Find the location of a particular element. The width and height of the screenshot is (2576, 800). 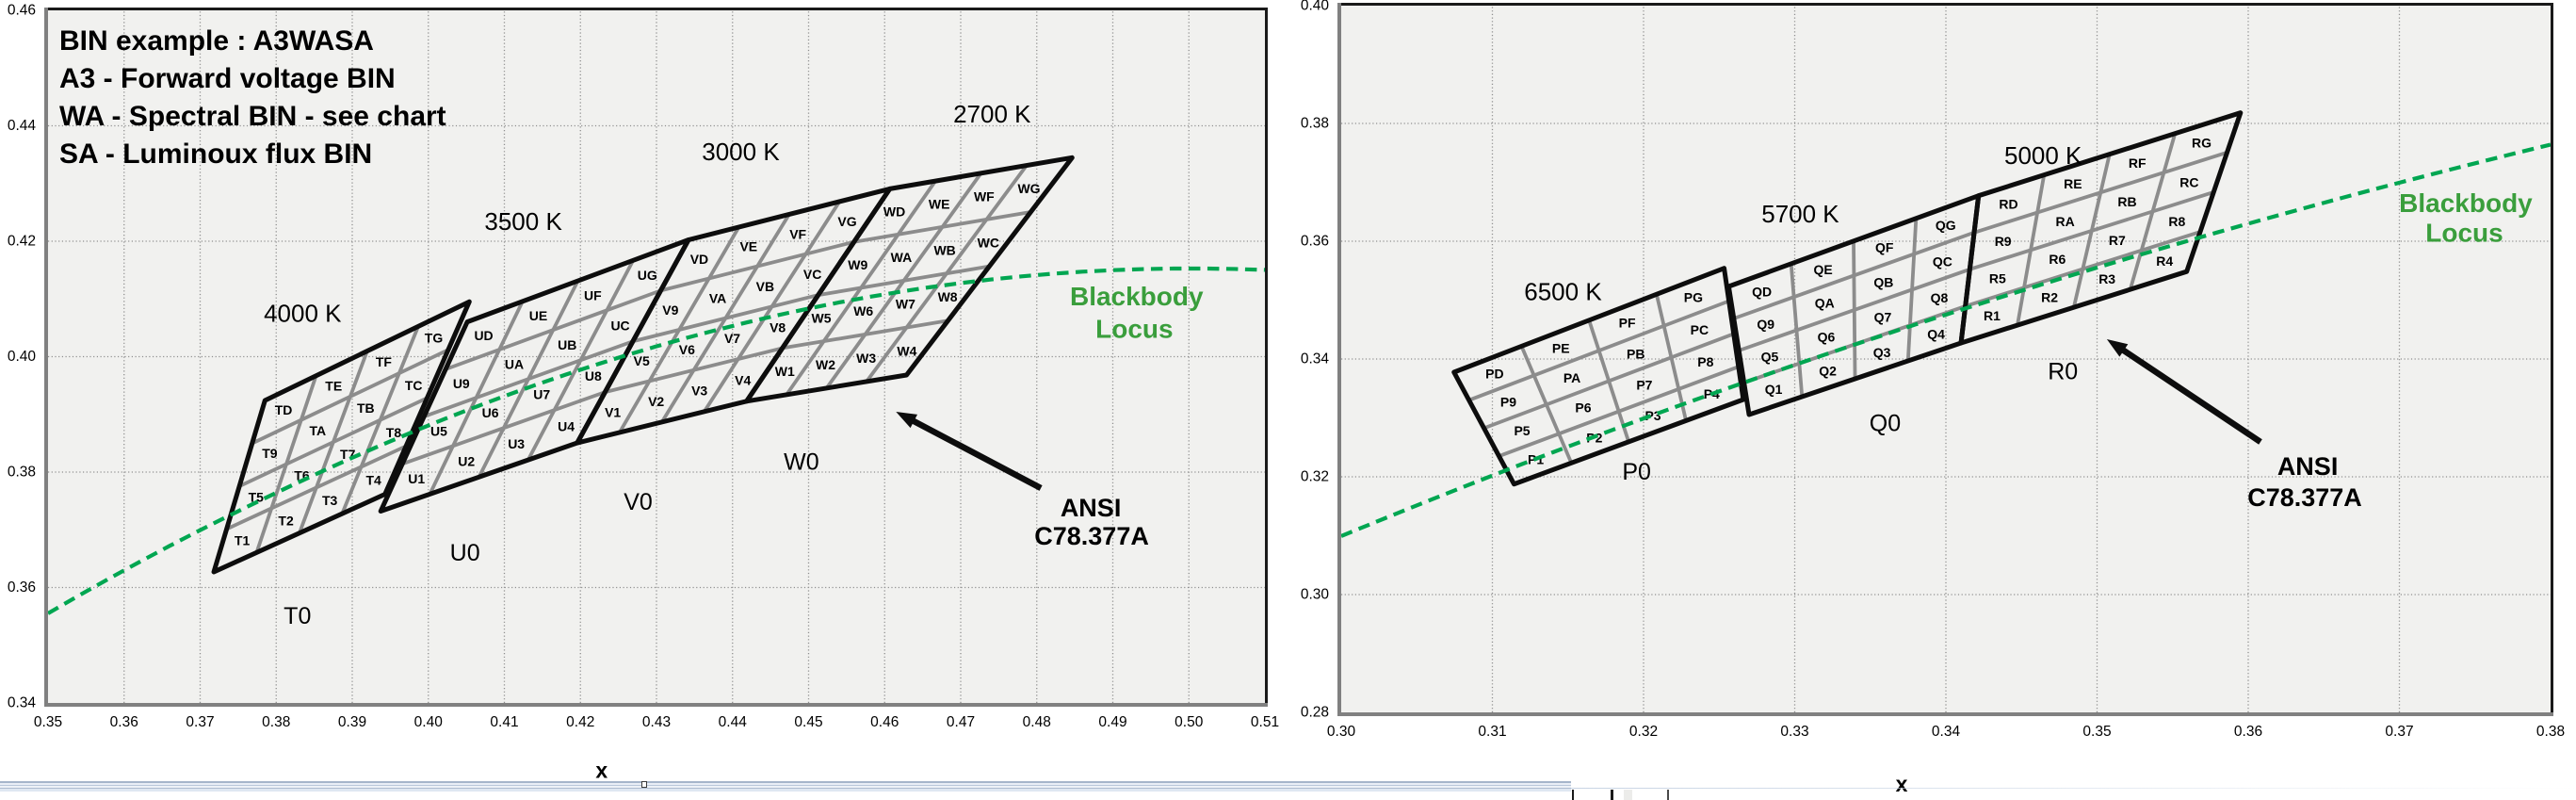

bin-cell-label: WB is located at coordinates (944, 250).